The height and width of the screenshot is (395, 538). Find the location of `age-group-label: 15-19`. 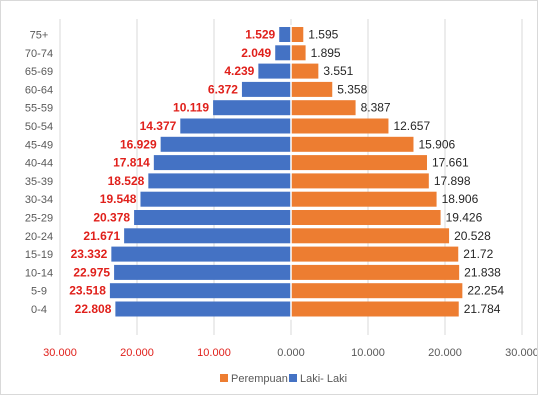

age-group-label: 15-19 is located at coordinates (39, 255).